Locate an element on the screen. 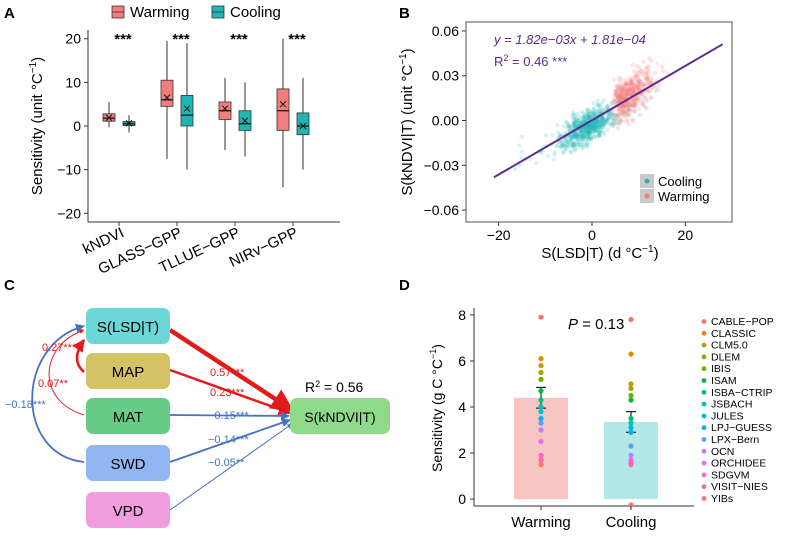  legend-model-label: IBIS is located at coordinates (721, 369).